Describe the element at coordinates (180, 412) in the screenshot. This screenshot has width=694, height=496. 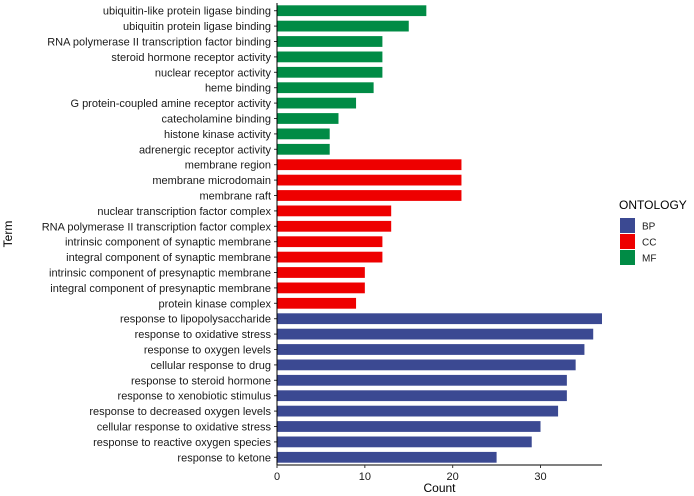
I see `y-tick-label: response to decreased oxygen levels` at that location.